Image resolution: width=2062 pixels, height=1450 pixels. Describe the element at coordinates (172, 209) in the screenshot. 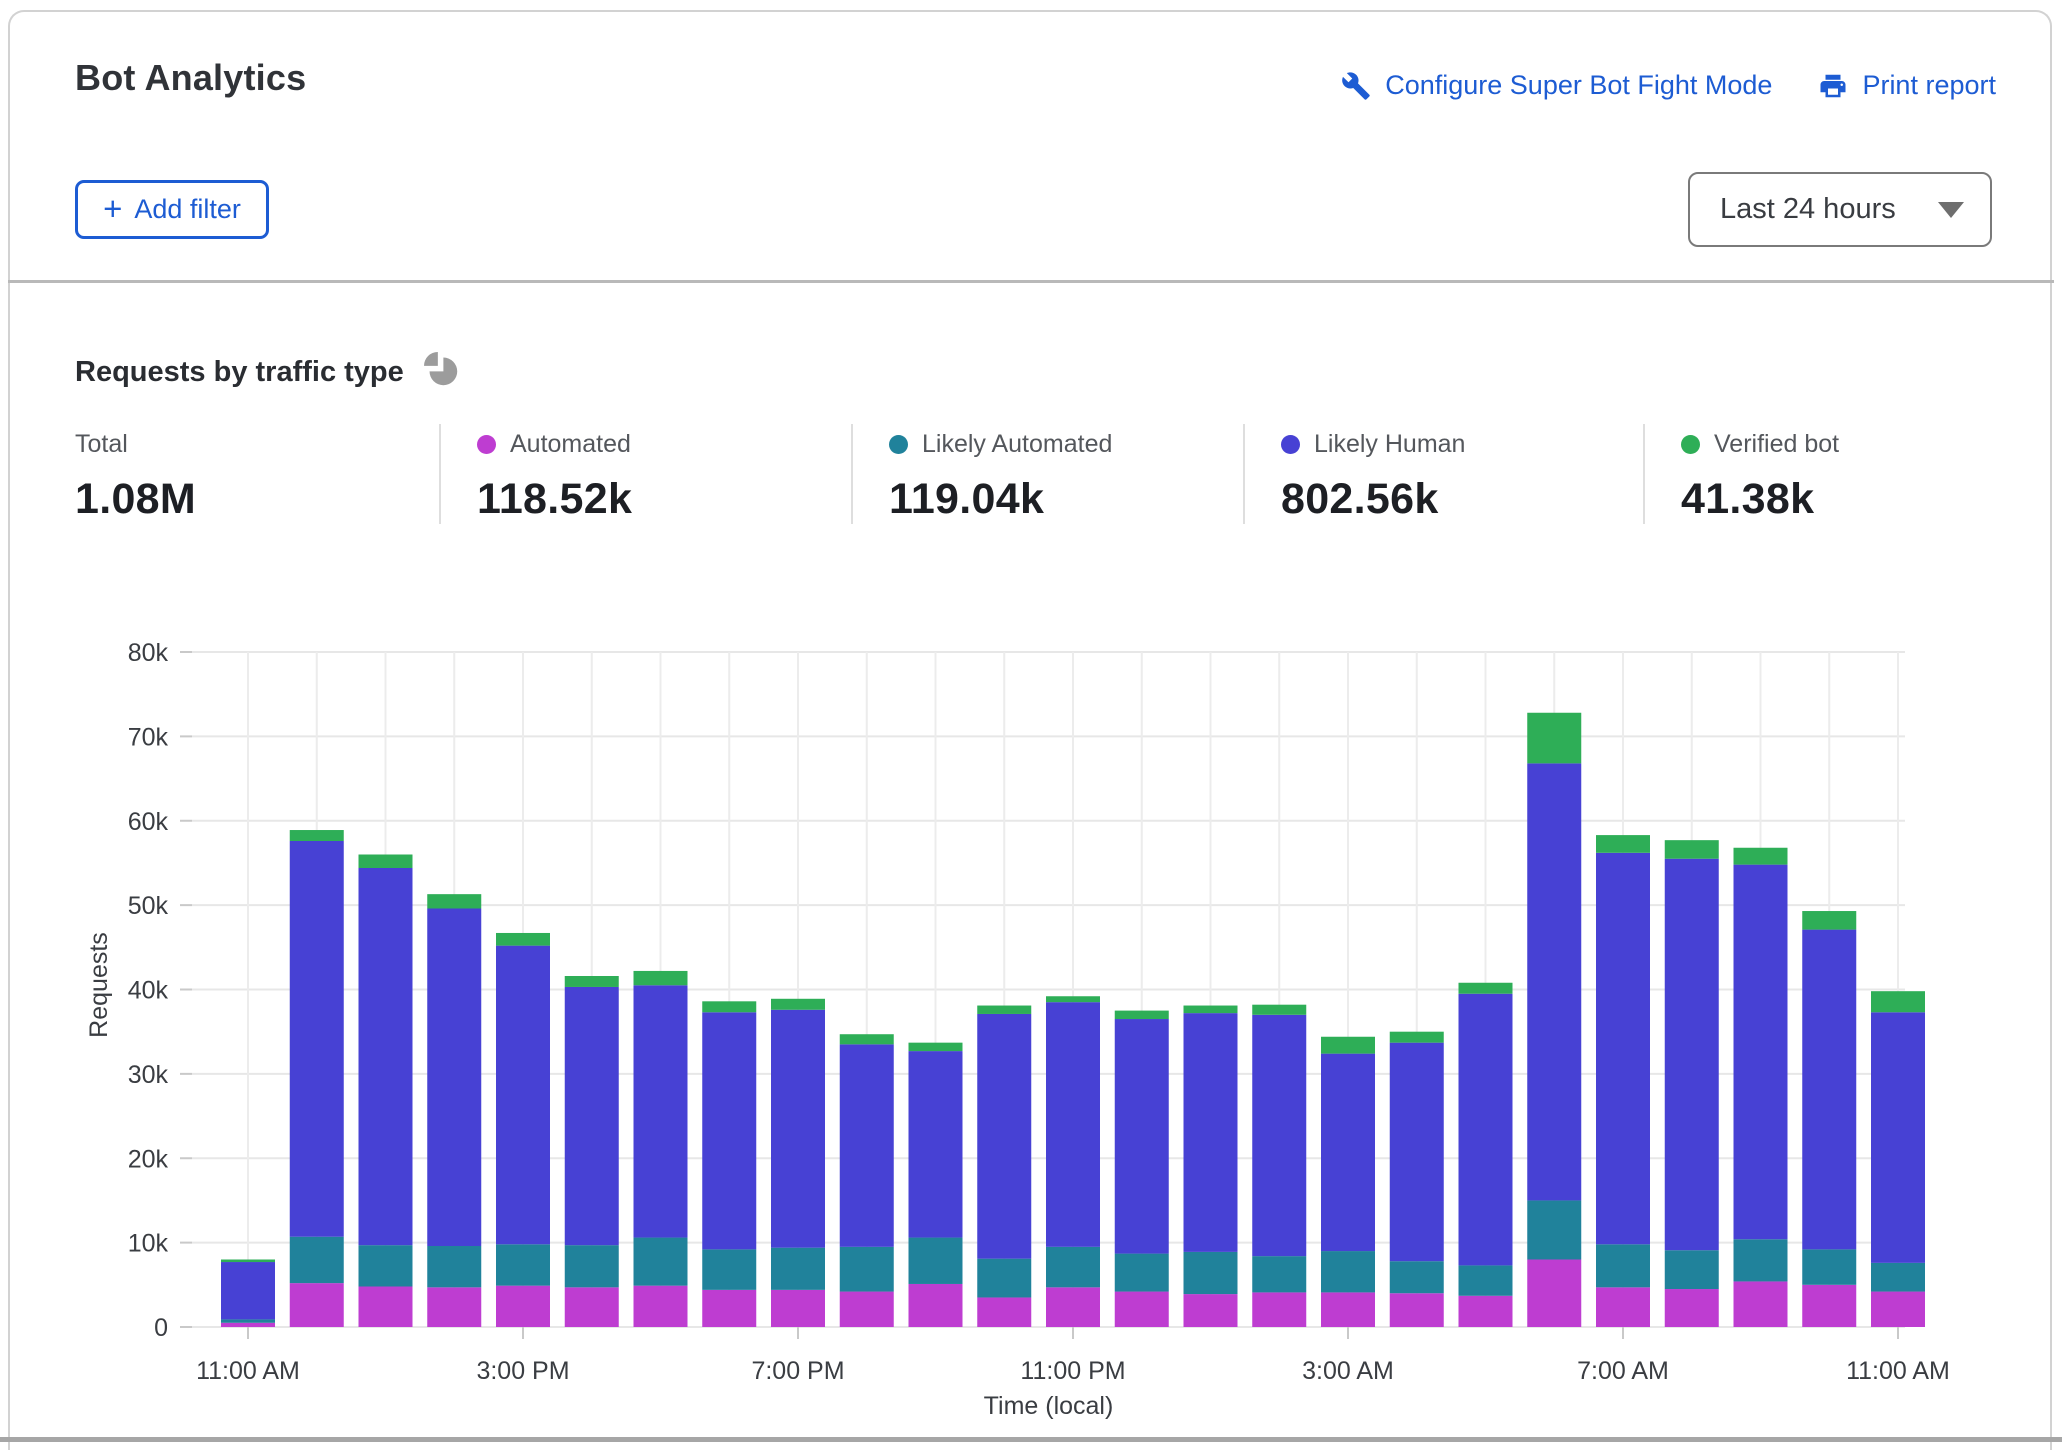

I see `add-filter-button: + Add filter` at that location.